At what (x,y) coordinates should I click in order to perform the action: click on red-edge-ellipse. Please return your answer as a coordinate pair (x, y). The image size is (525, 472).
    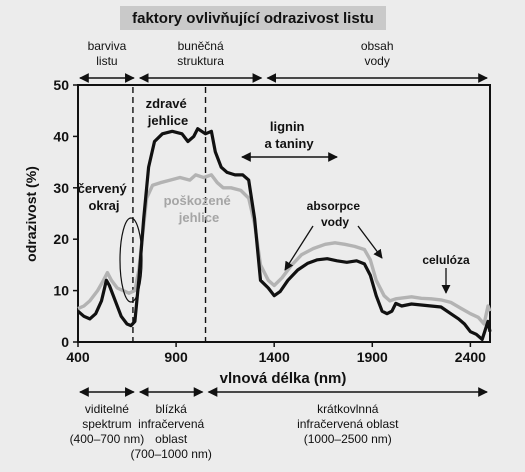
    Looking at the image, I should click on (131, 260).